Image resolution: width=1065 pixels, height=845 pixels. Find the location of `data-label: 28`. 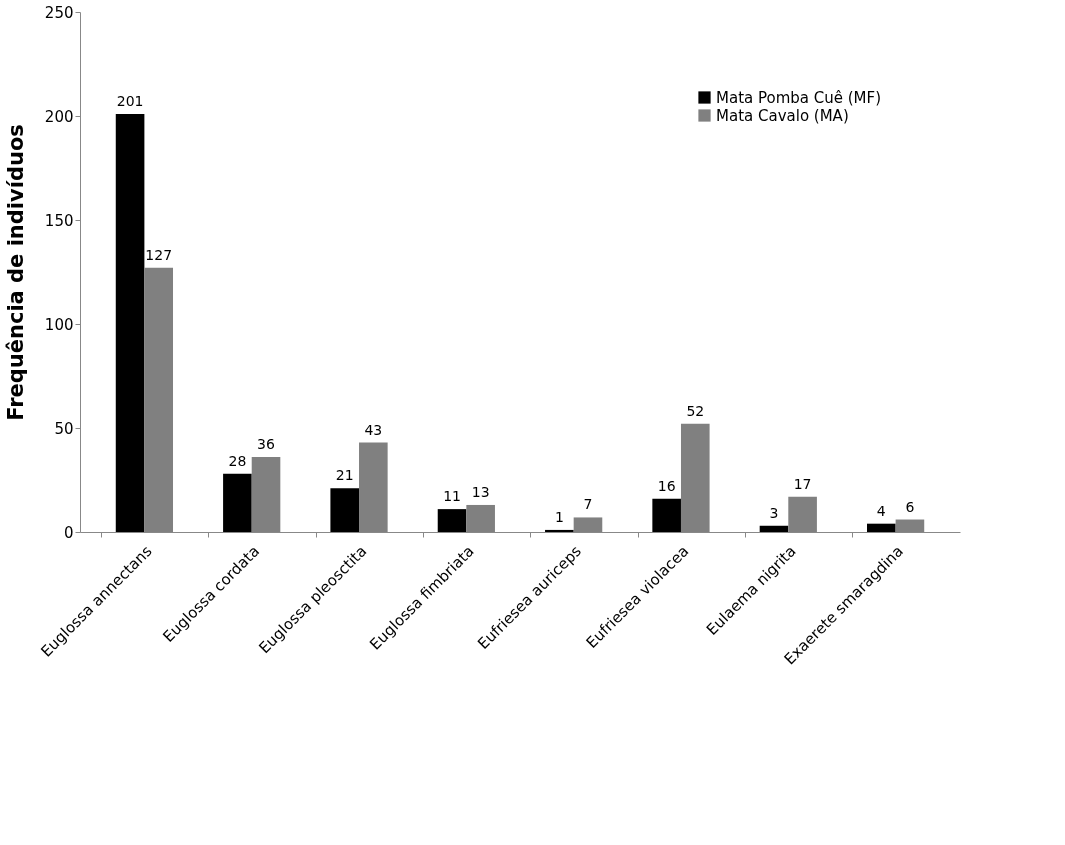

data-label: 28 is located at coordinates (237, 460).